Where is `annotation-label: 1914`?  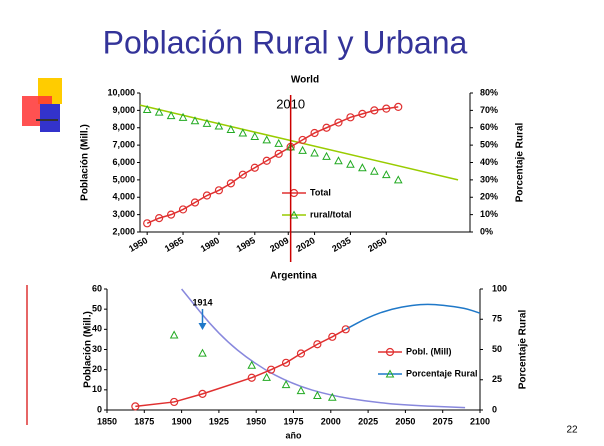 annotation-label: 1914 is located at coordinates (202, 302).